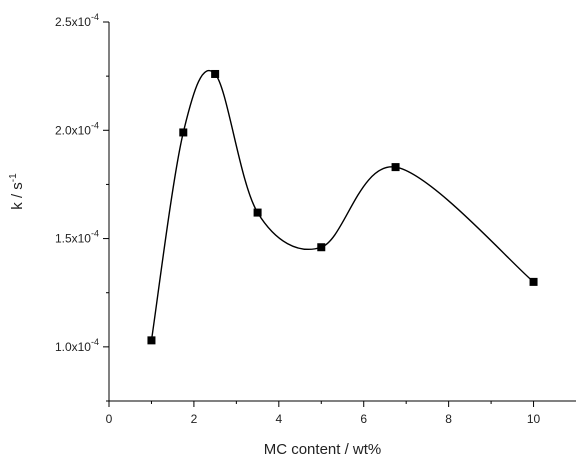 The height and width of the screenshot is (459, 576). I want to click on y-tick-label: 2.5x10⁻⁴, so click(77, 20).